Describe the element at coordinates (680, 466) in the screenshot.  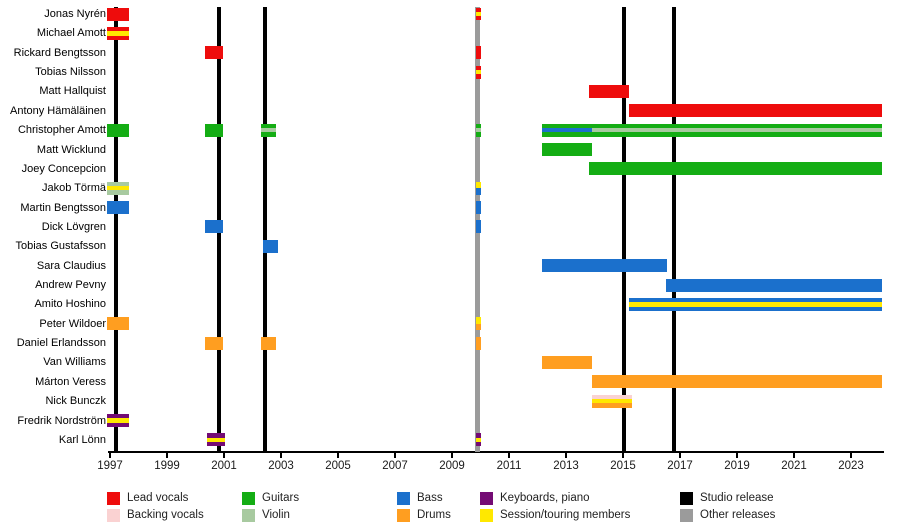
I see `x-axis-tick-label: 2017` at that location.